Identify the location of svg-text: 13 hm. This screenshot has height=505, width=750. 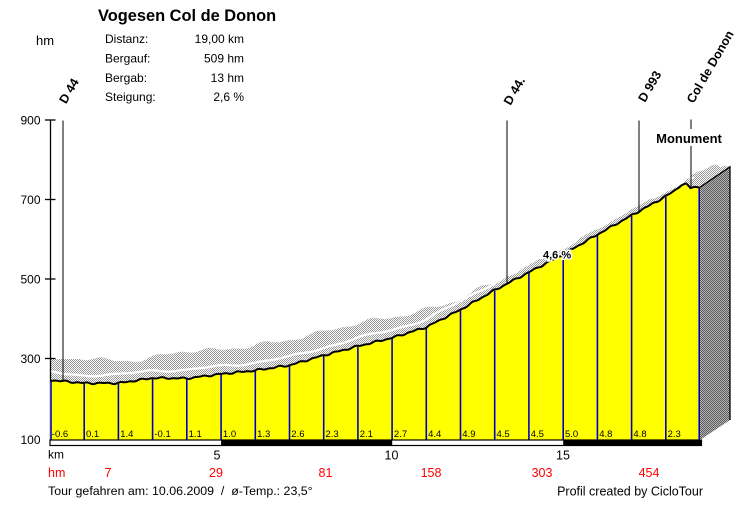
(227, 78).